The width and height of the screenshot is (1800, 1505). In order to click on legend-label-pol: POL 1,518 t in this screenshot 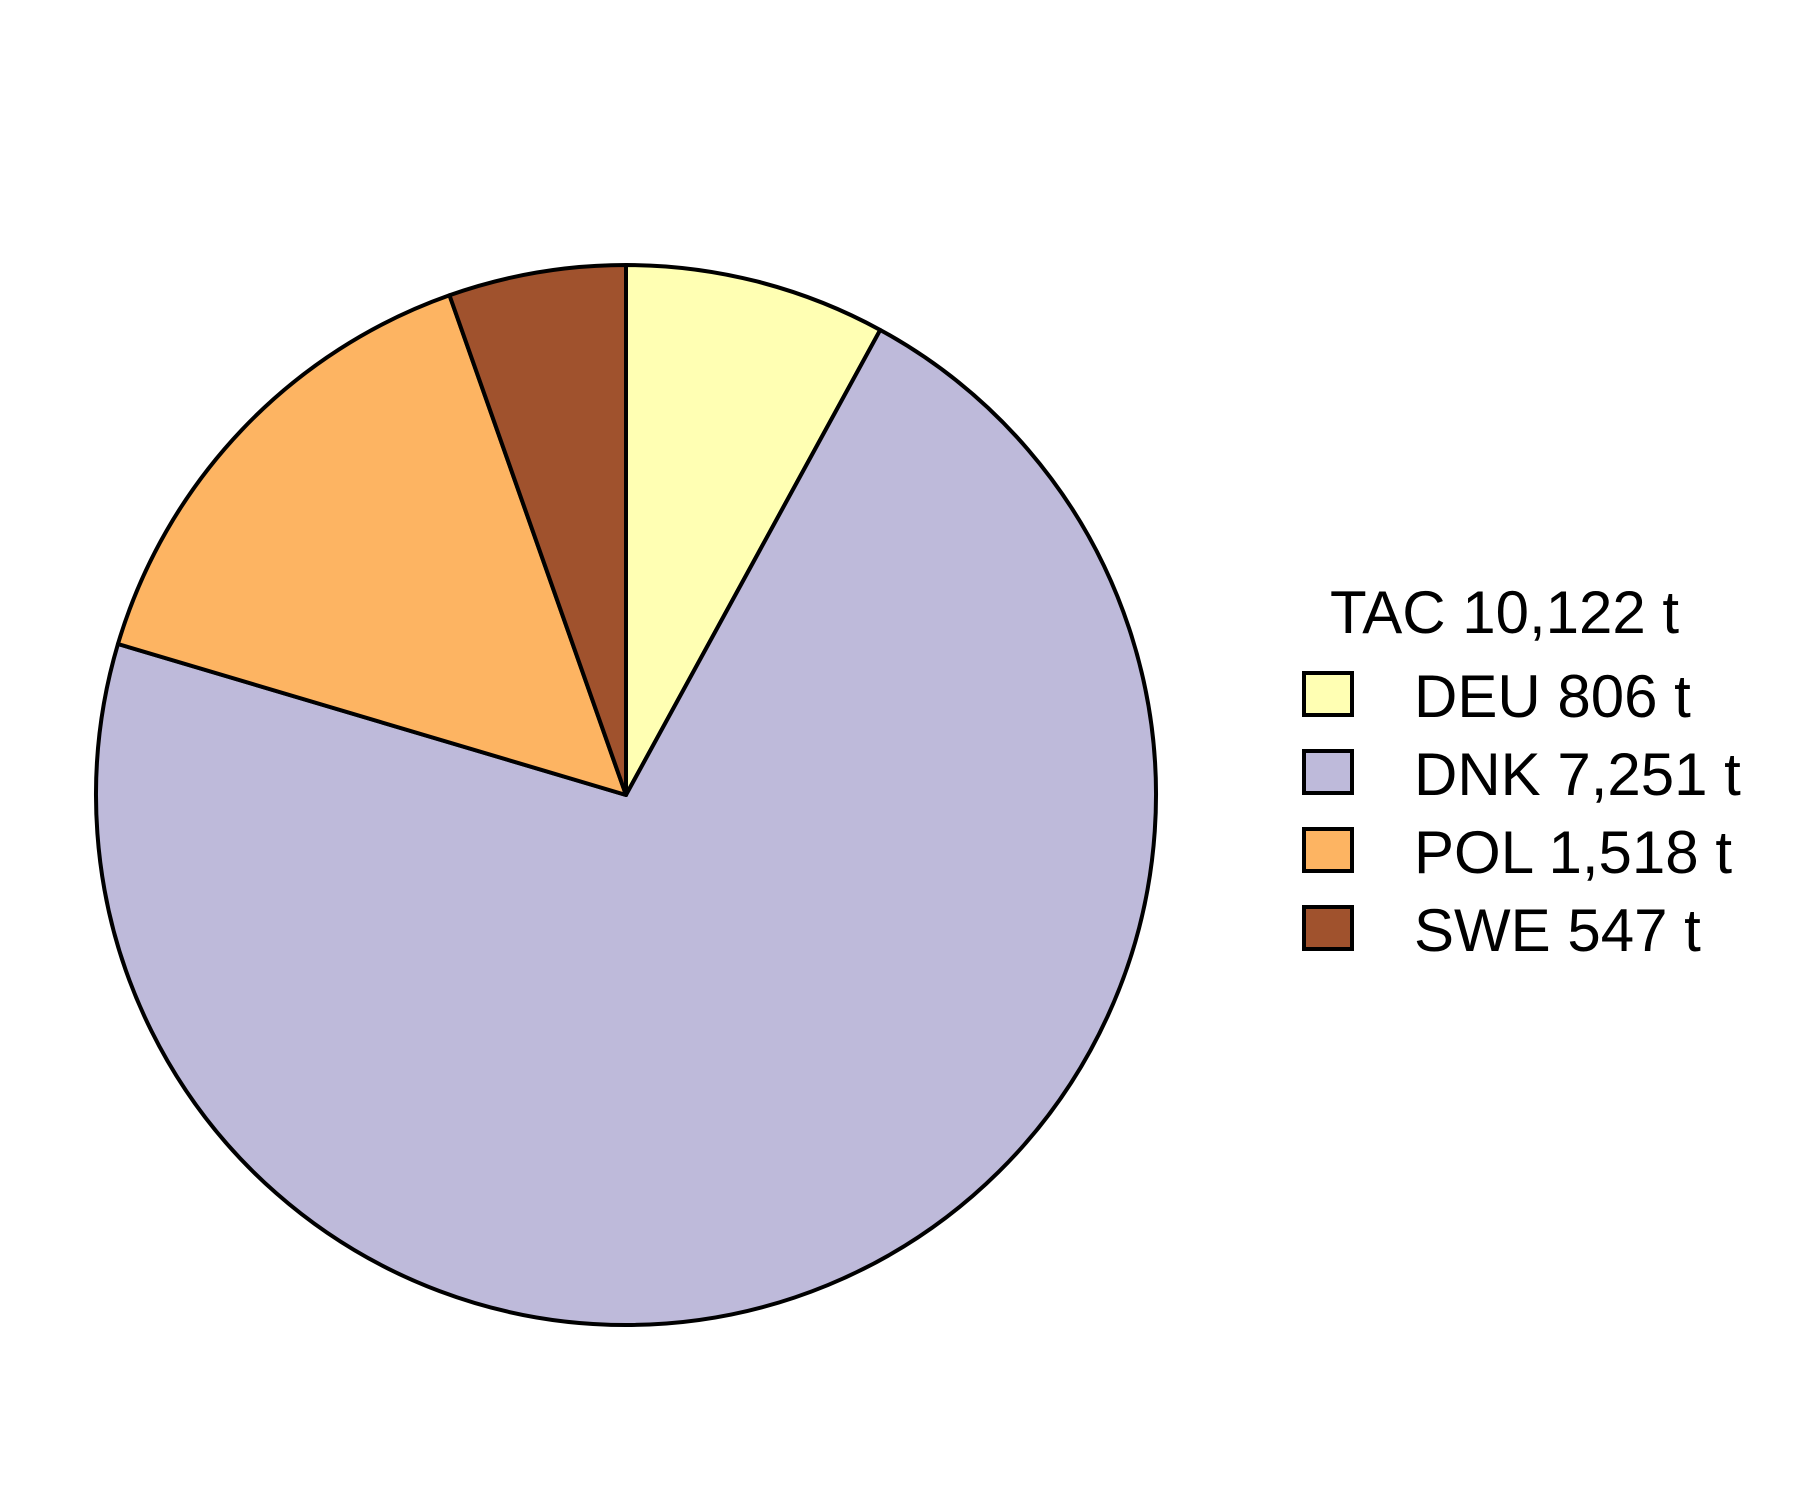, I will do `click(1573, 852)`.